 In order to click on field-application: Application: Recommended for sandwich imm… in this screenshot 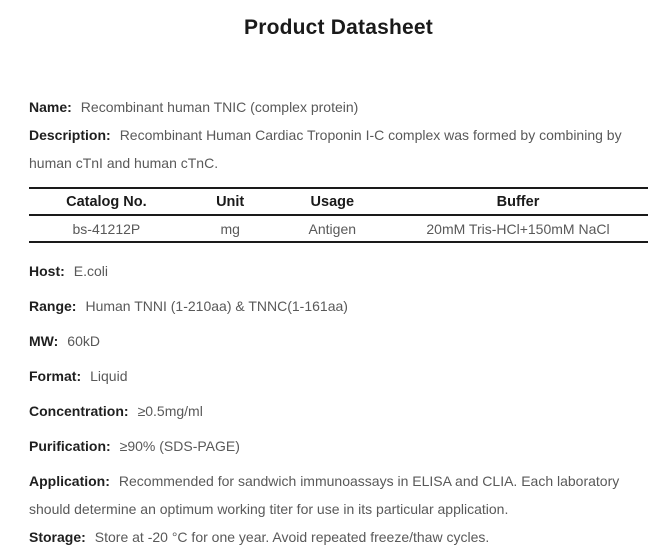, I will do `click(338, 495)`.